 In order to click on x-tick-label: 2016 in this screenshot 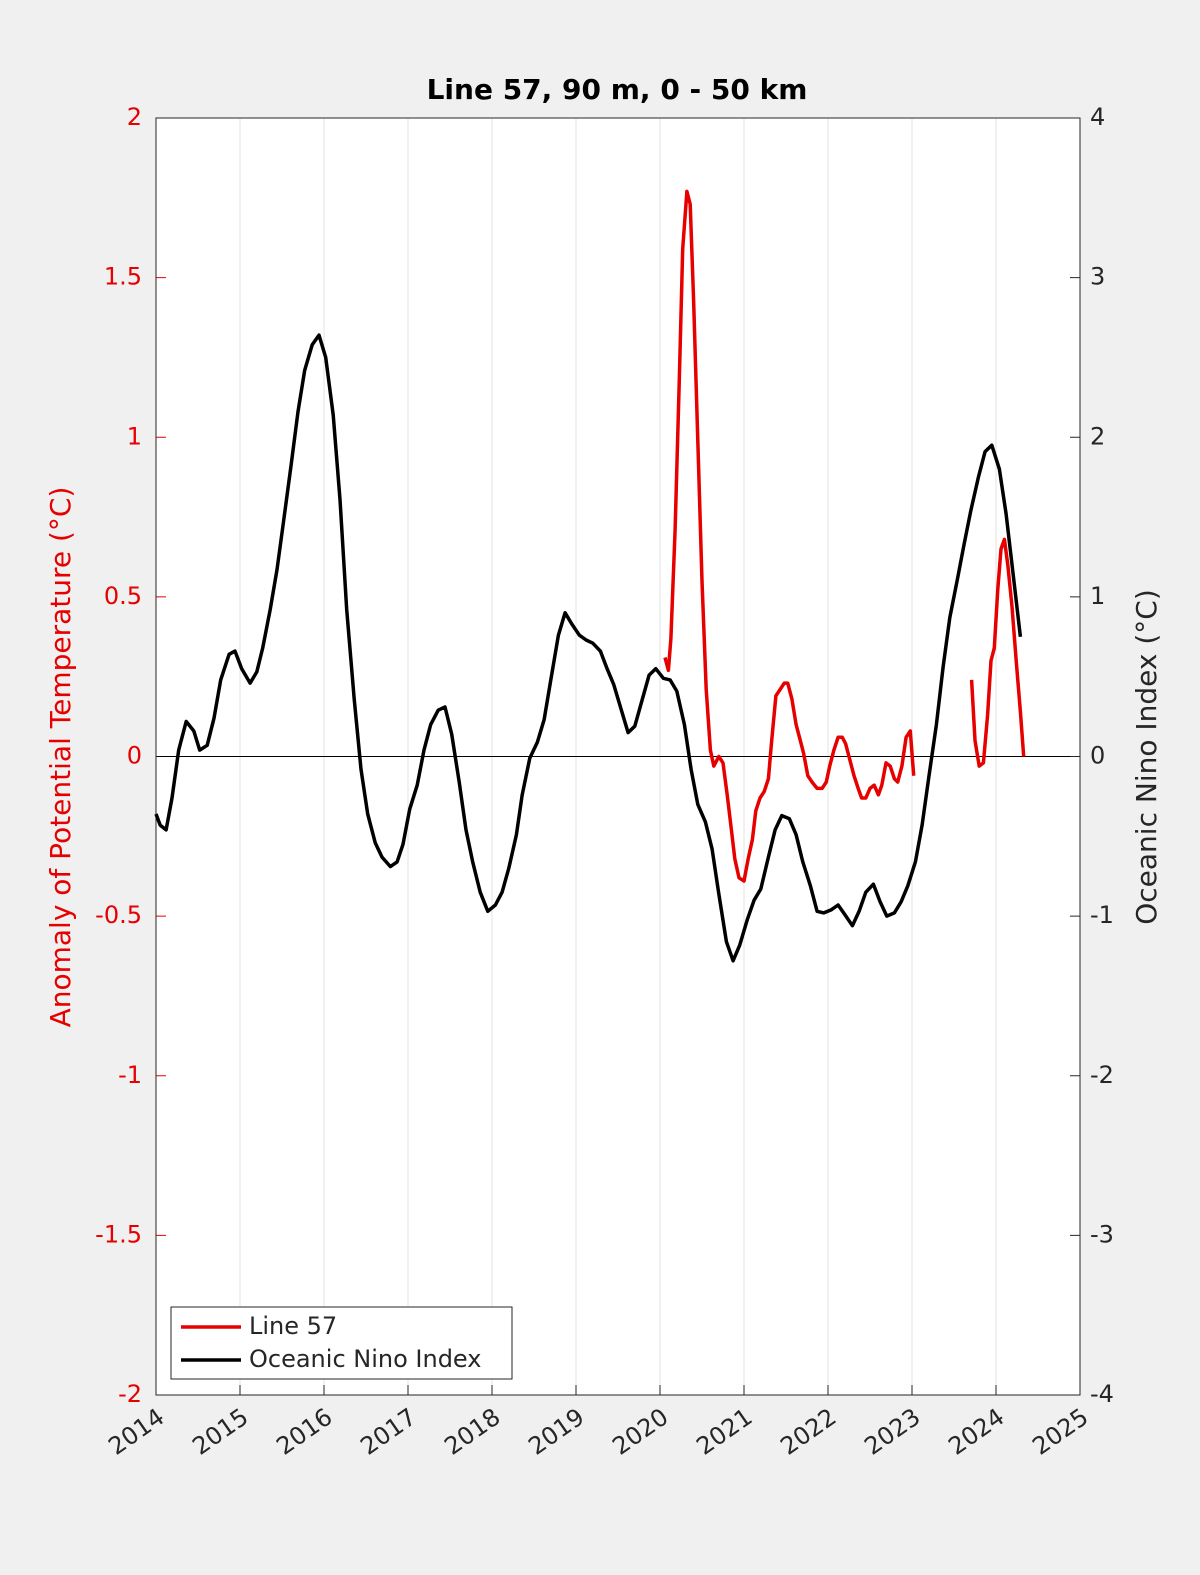, I will do `click(304, 1432)`.